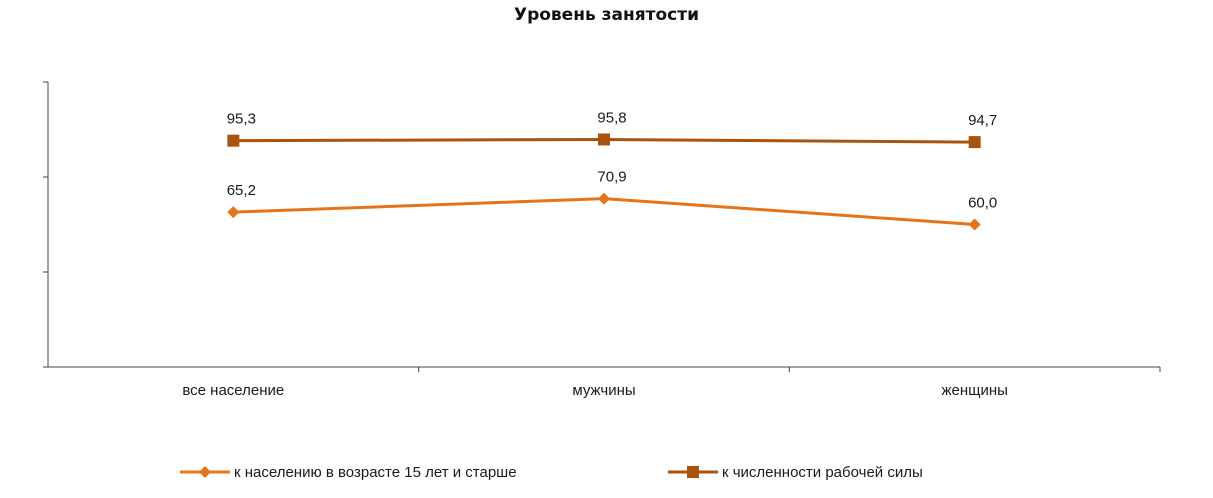  Describe the element at coordinates (241, 119) in the screenshot. I see `data-label: 95,3` at that location.